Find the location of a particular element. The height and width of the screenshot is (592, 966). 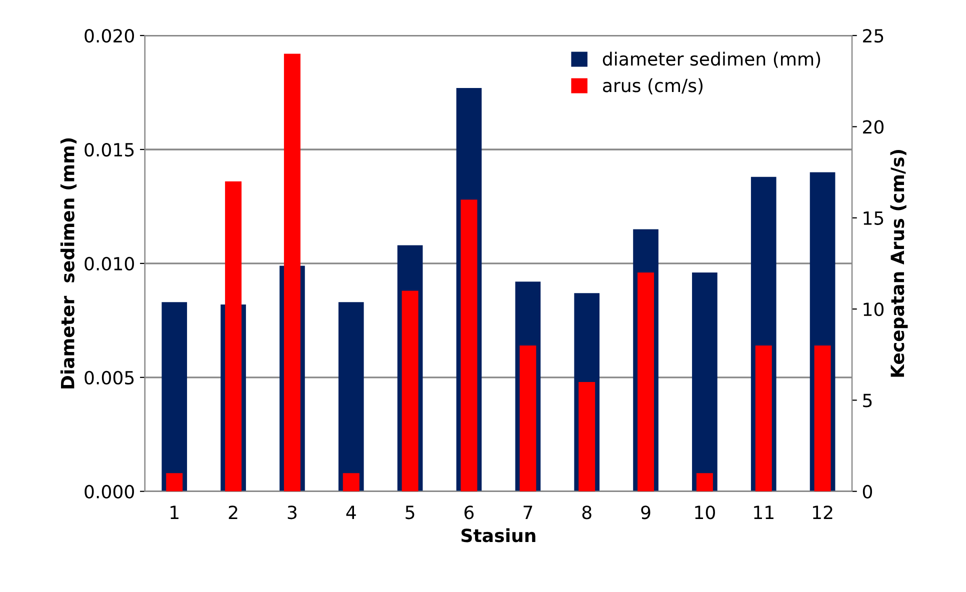

x-tick-label: 7 is located at coordinates (528, 512).